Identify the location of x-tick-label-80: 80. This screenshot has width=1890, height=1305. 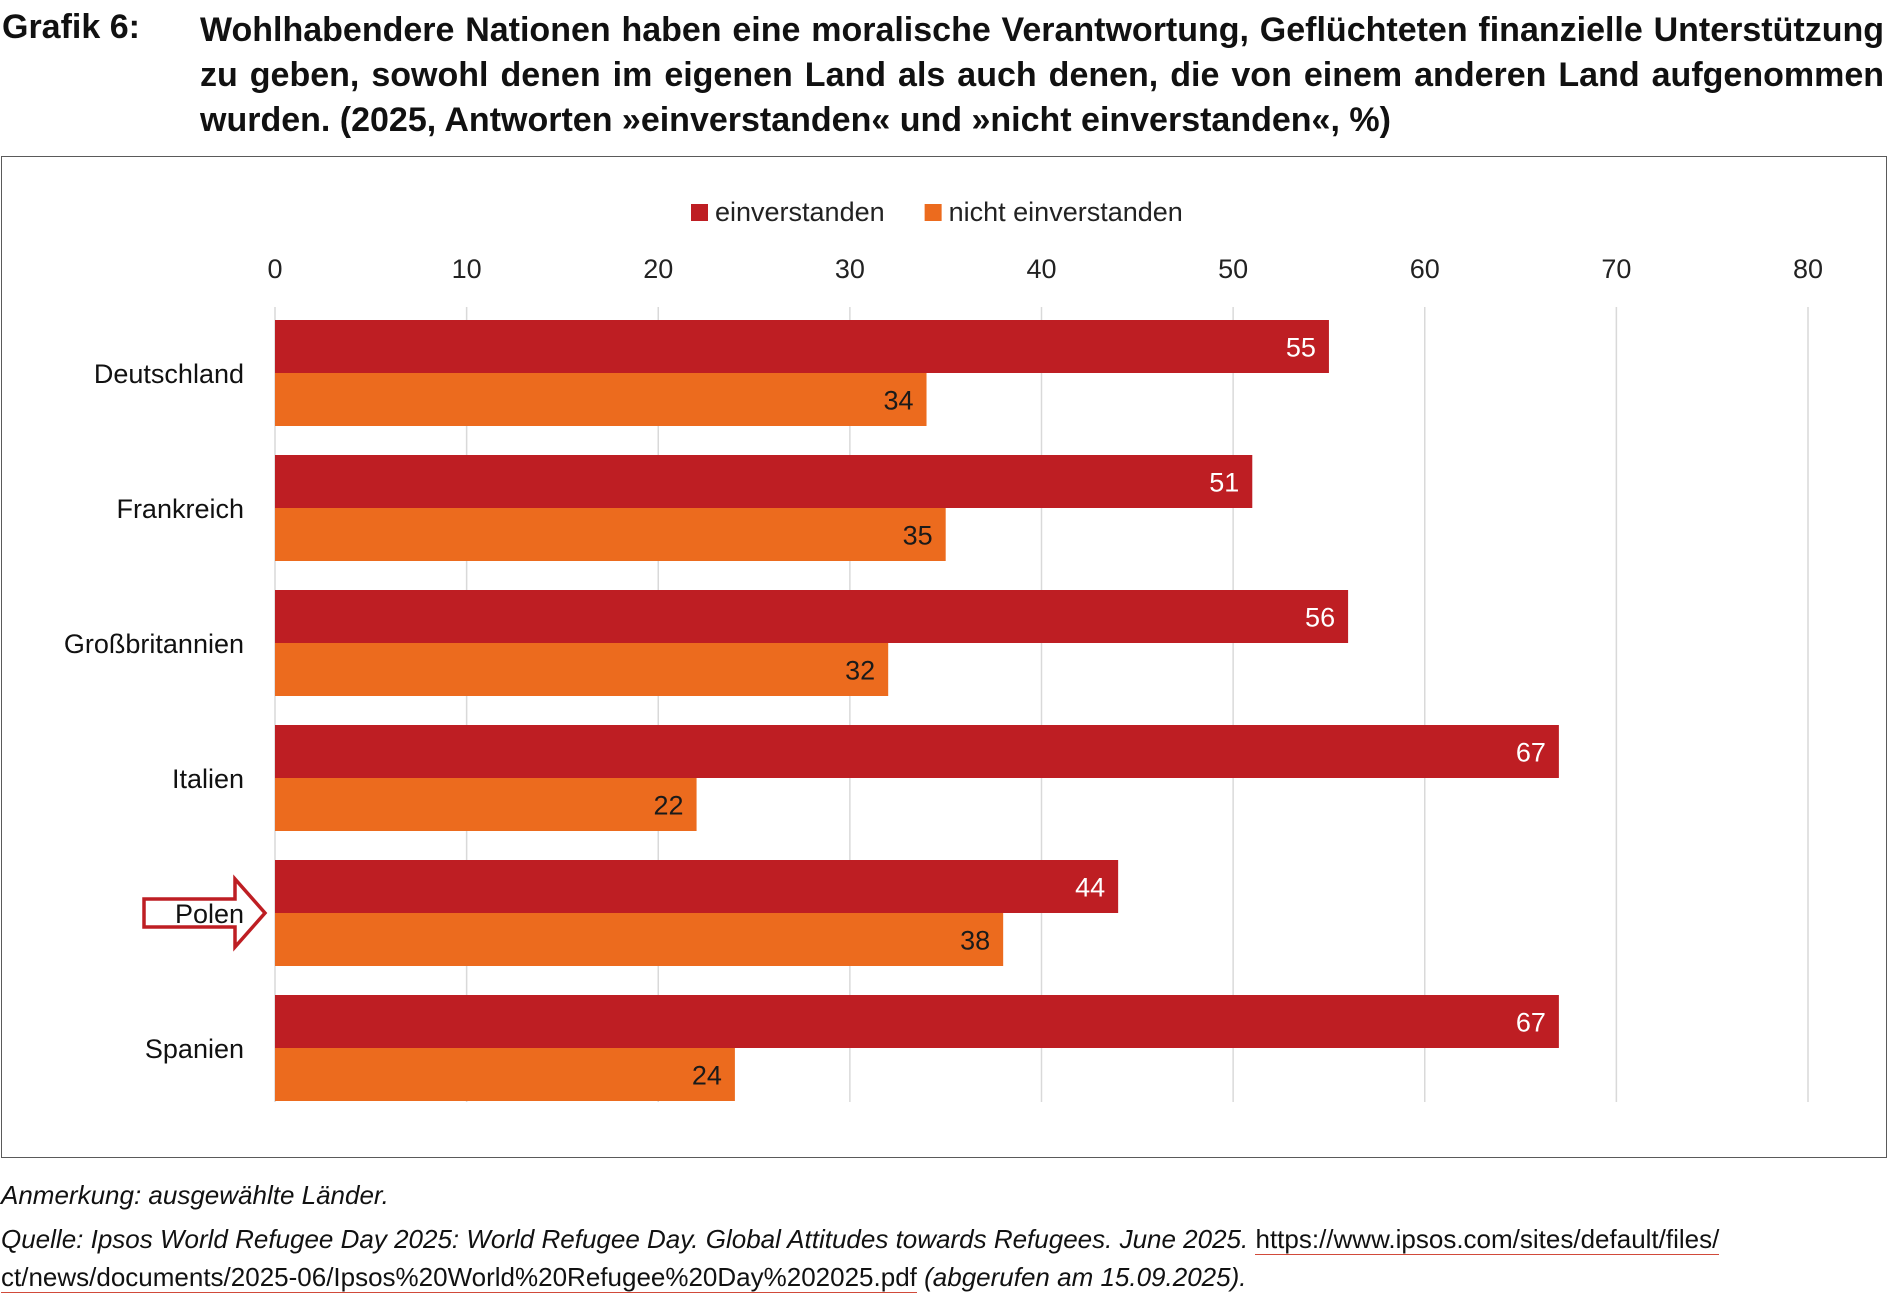
(1808, 269).